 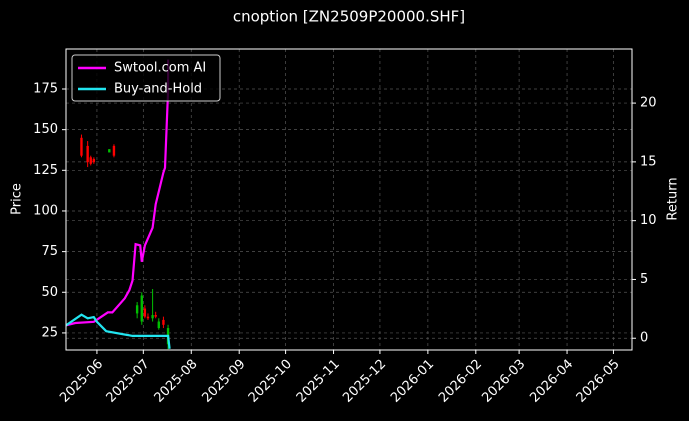 I want to click on legend-label: Buy-and-Hold, so click(x=158, y=89).